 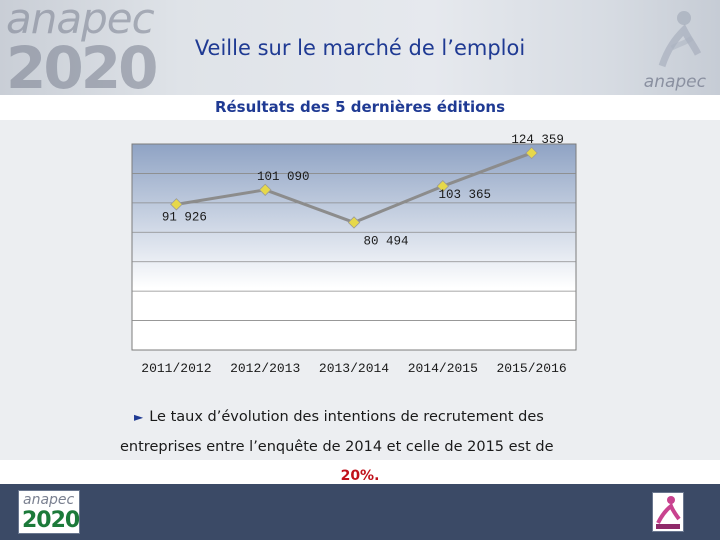 I want to click on data-label: 124 359, so click(x=537, y=140).